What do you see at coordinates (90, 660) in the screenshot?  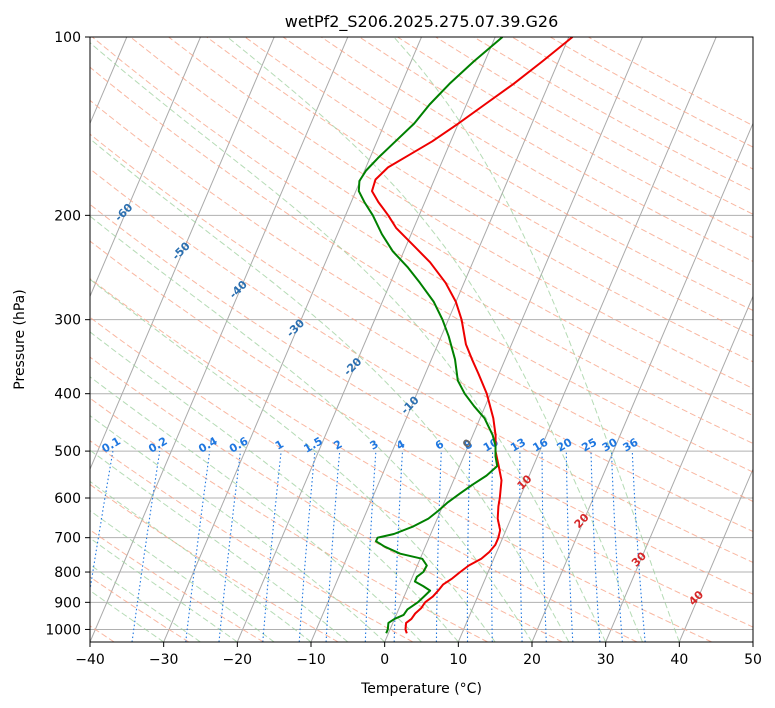 I see `x-tick-label: −40` at bounding box center [90, 660].